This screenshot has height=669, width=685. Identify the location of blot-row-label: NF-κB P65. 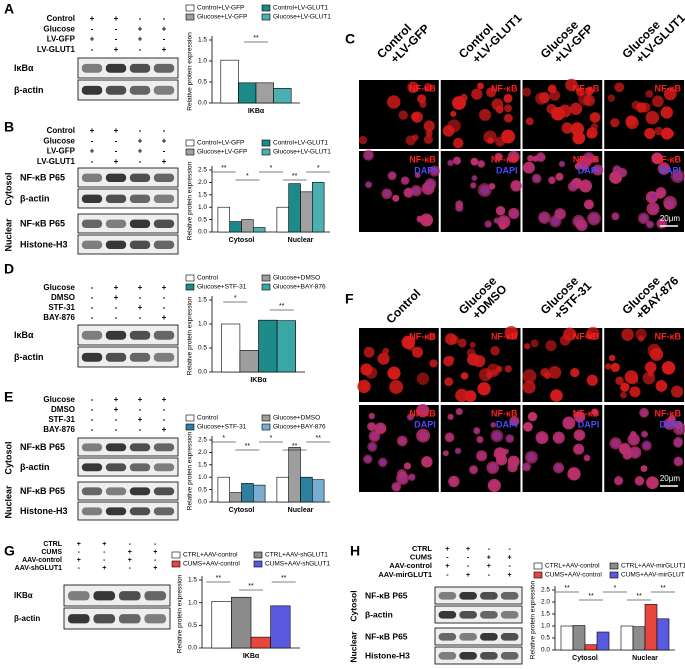
(42, 177).